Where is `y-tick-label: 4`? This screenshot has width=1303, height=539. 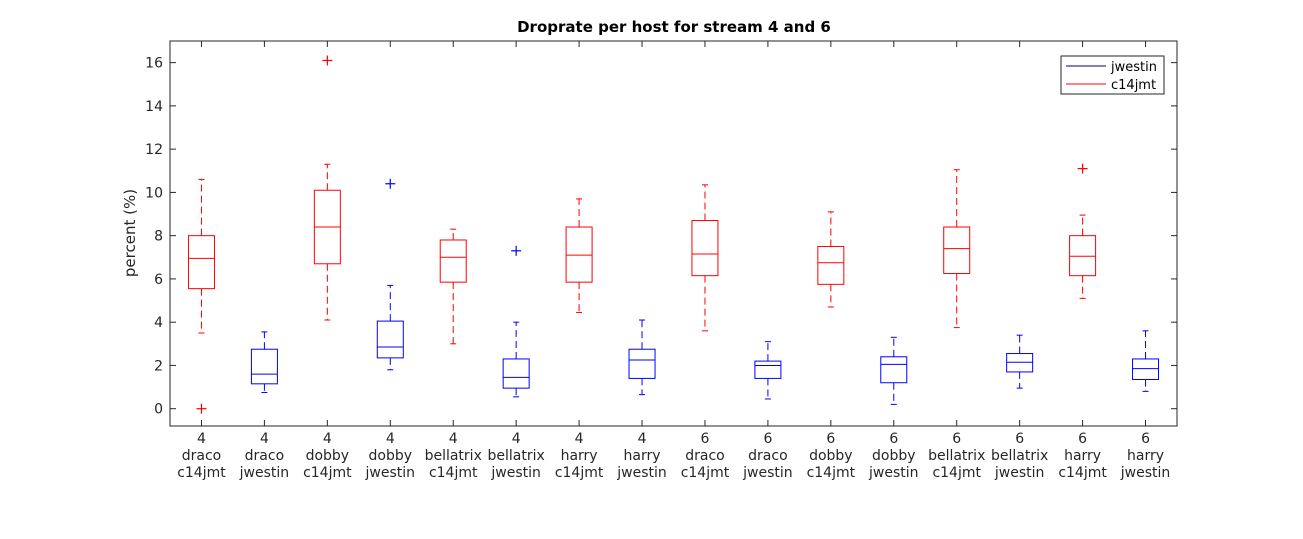 y-tick-label: 4 is located at coordinates (158, 323).